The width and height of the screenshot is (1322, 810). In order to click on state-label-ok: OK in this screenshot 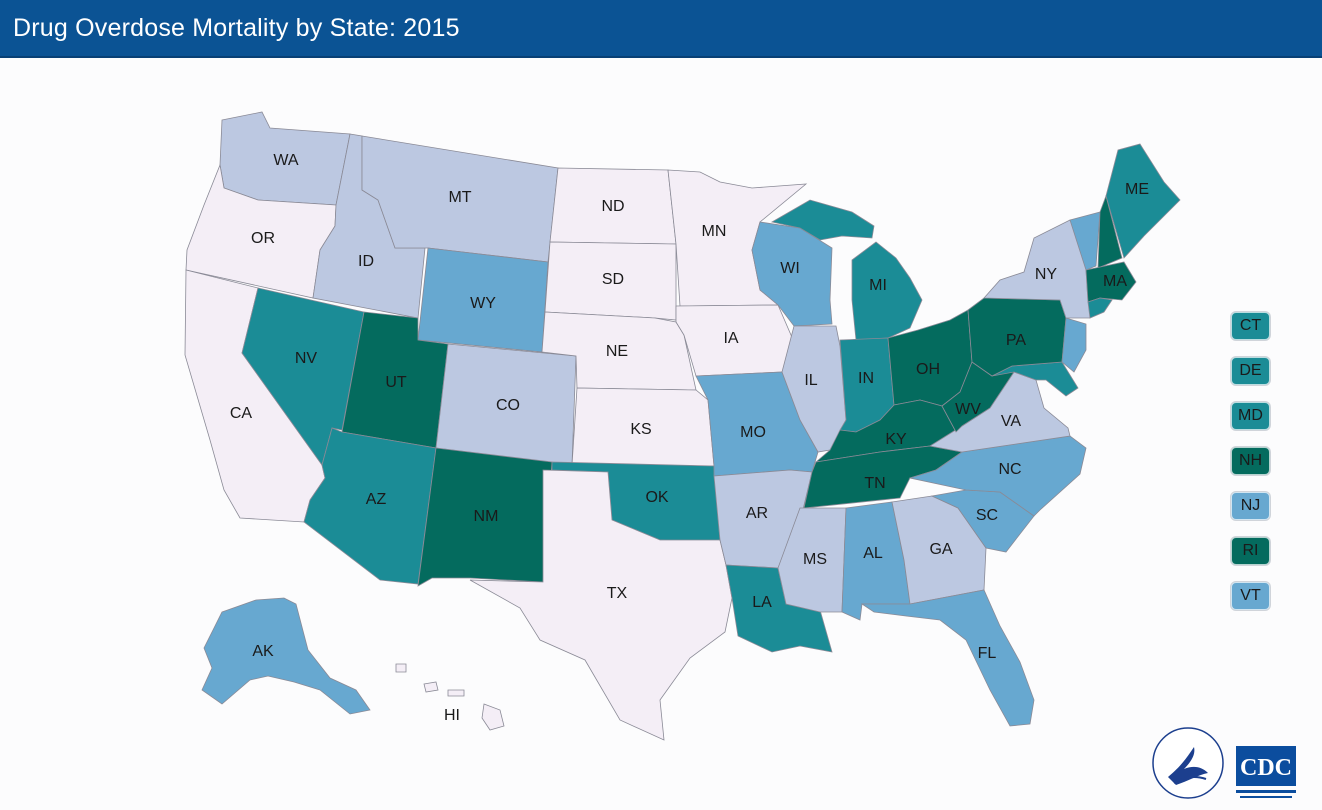, I will do `click(656, 497)`.